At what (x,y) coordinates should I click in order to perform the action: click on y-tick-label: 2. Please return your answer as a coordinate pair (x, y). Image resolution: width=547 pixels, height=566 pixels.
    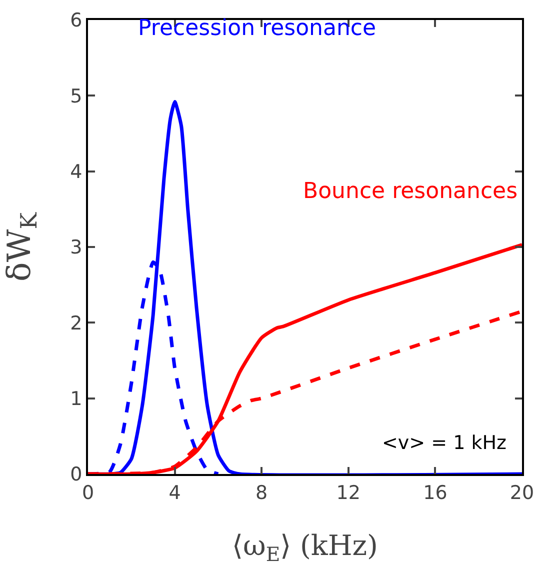
    Looking at the image, I should click on (76, 323).